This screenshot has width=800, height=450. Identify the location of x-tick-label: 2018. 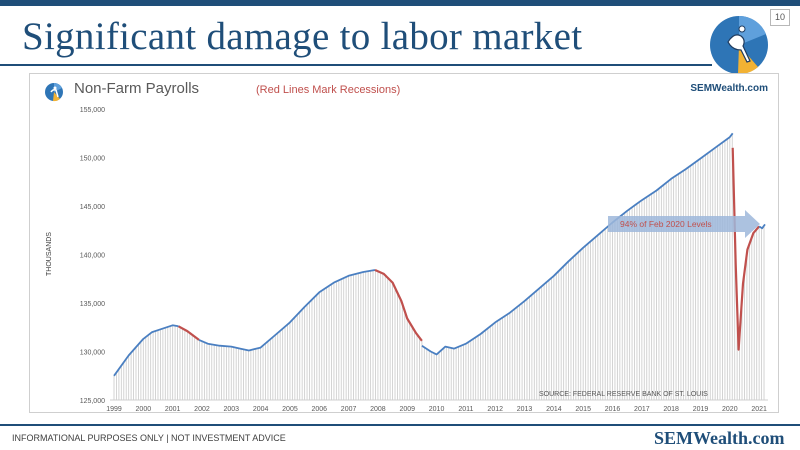
(671, 409).